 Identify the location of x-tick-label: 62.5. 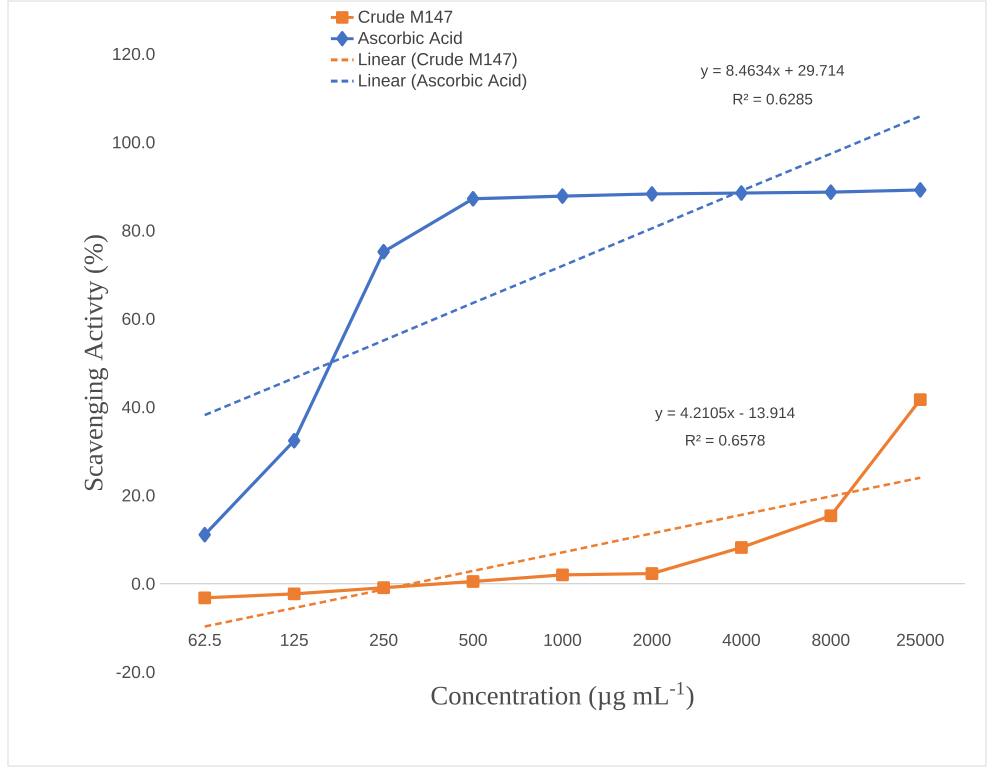
(204, 640).